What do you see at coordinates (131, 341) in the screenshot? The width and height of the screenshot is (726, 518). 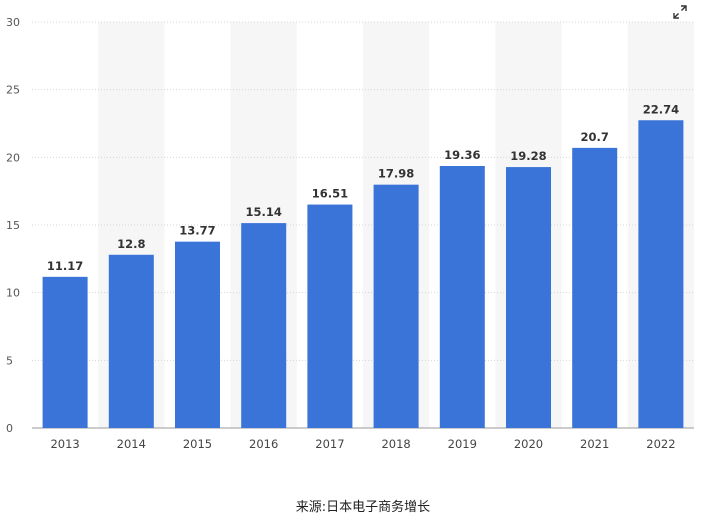 I see `bar-2014` at bounding box center [131, 341].